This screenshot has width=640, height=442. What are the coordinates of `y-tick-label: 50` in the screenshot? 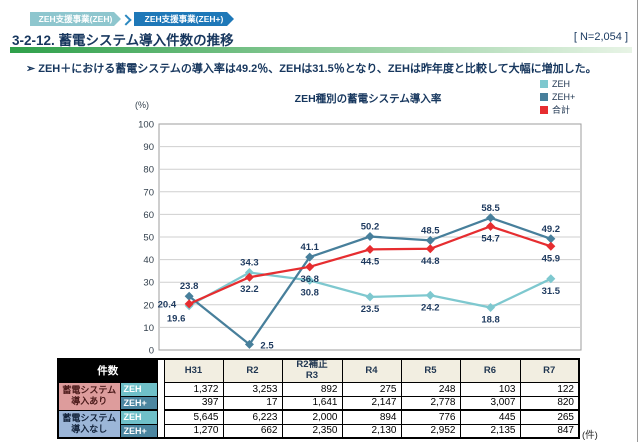 It's located at (148, 238).